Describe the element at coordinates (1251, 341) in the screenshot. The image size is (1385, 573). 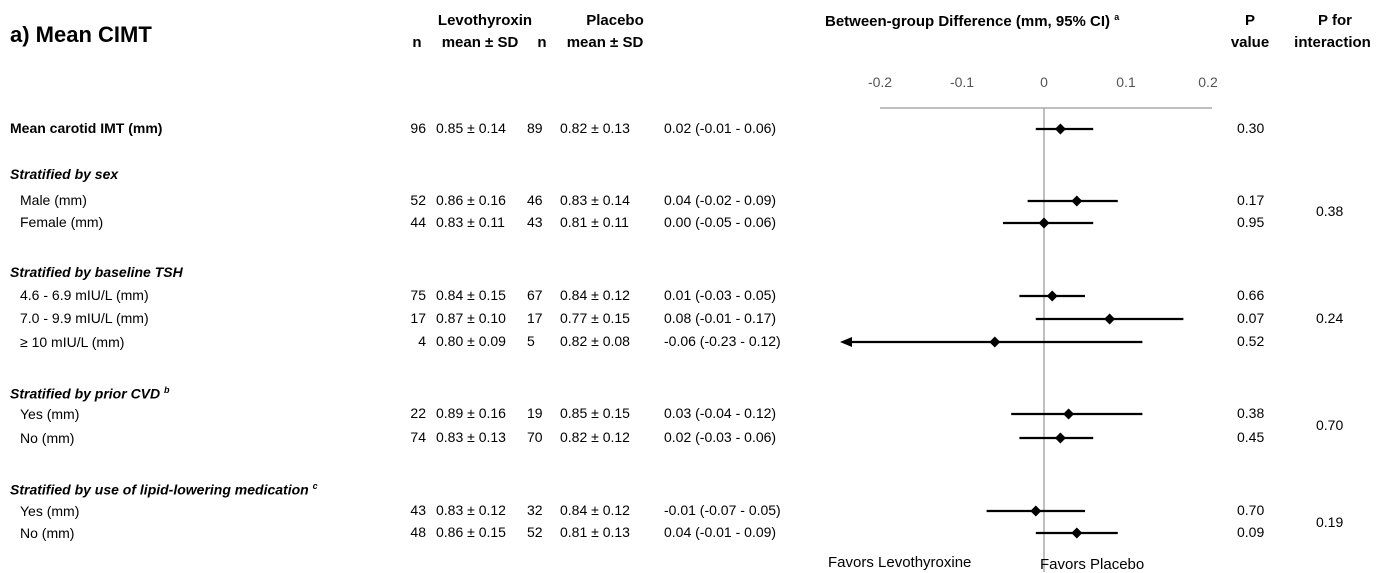
I see `p-value-cell: 0.52` at that location.